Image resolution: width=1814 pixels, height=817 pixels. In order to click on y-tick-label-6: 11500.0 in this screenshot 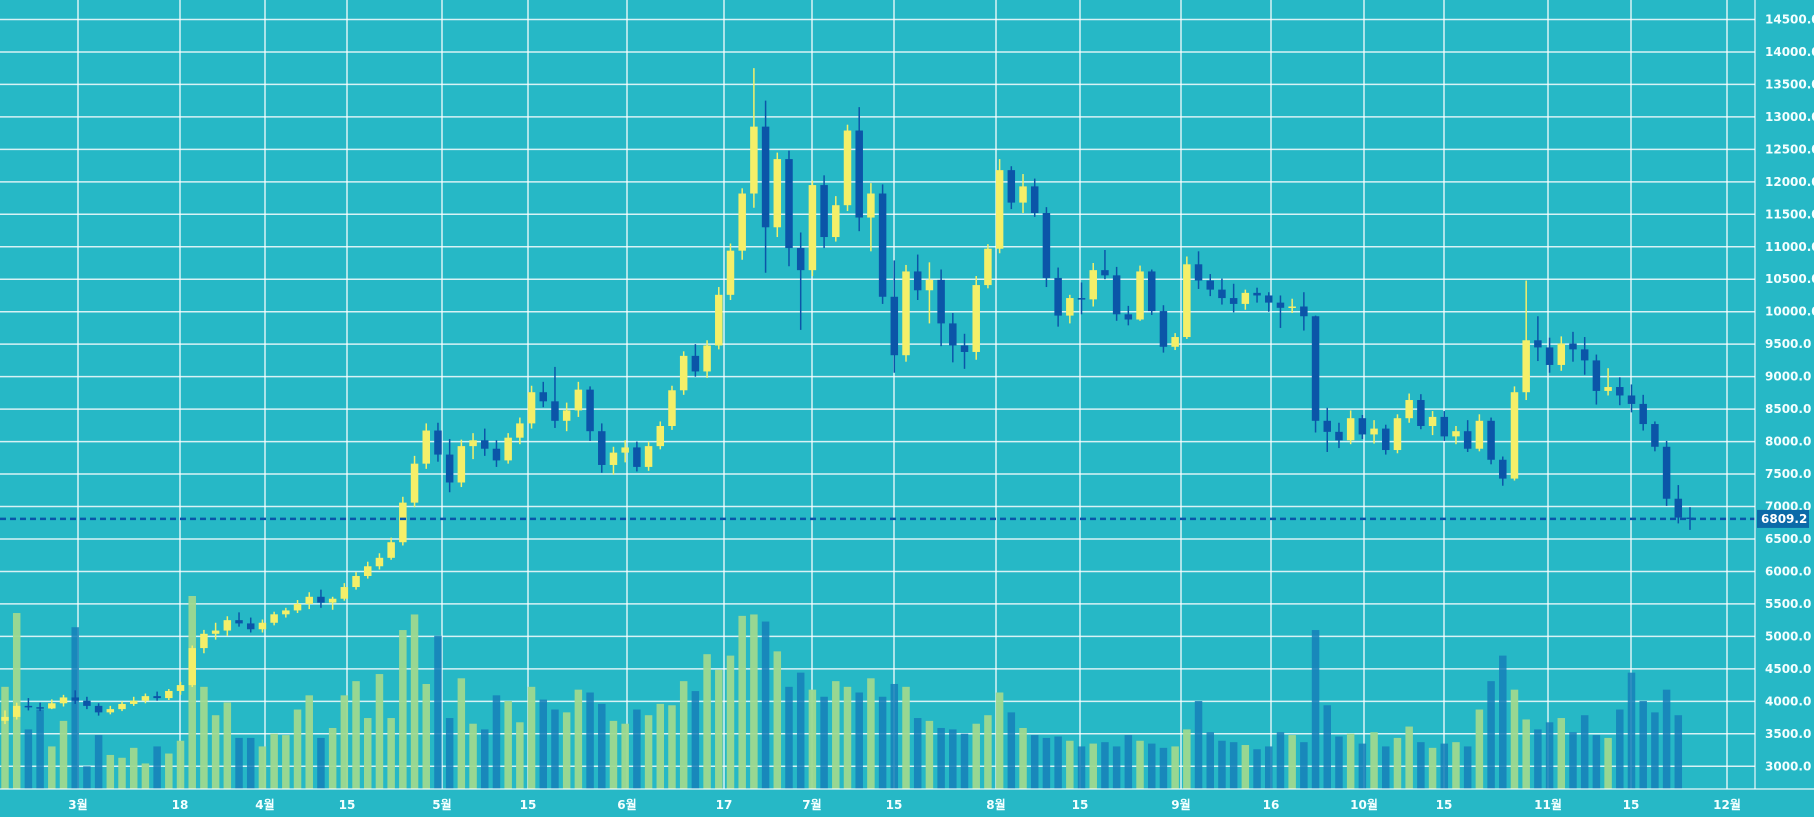, I will do `click(1789, 214)`.